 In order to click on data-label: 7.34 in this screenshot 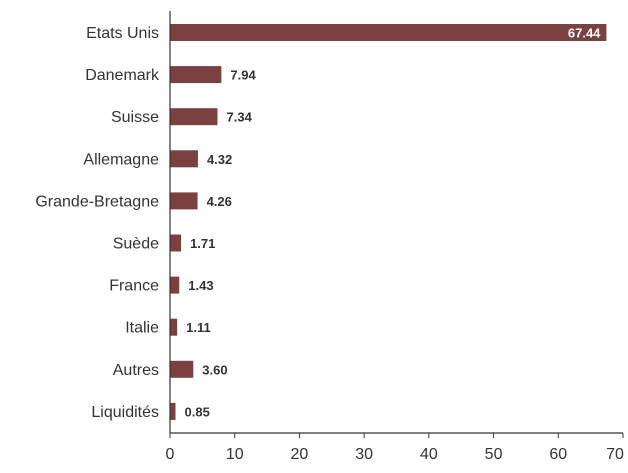, I will do `click(240, 117)`.